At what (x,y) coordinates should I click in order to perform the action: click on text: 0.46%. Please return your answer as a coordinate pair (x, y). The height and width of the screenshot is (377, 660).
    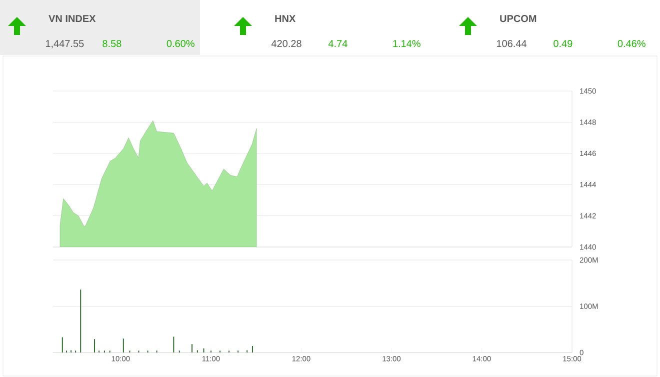
    Looking at the image, I should click on (632, 44).